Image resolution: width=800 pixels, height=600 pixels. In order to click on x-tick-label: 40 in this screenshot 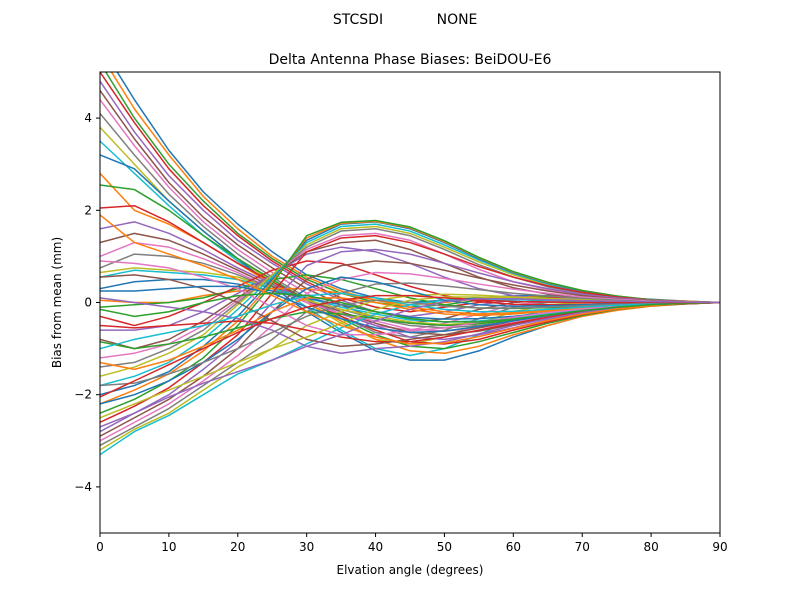, I will do `click(375, 547)`.